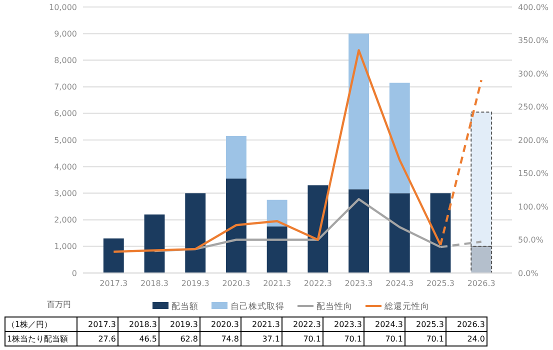 This screenshot has width=553, height=350. What do you see at coordinates (476, 339) in the screenshot?
I see `text: 24.0` at bounding box center [476, 339].